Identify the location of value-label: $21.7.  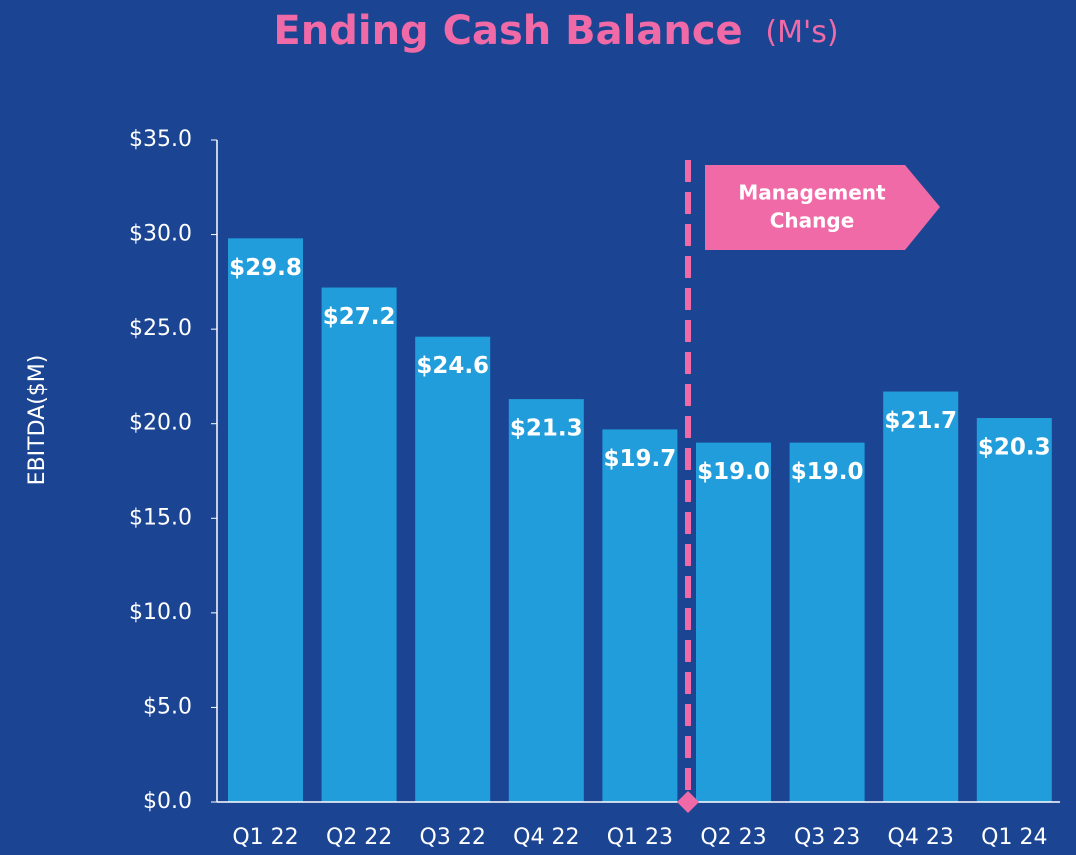
(920, 421).